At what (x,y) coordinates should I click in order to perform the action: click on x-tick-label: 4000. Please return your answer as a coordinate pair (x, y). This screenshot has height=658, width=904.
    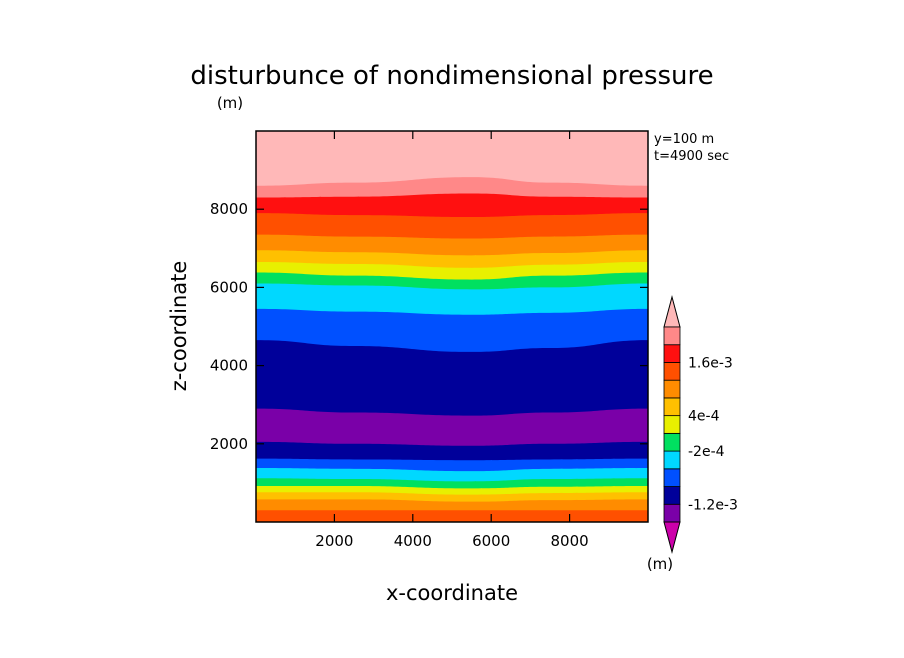
    Looking at the image, I should click on (413, 541).